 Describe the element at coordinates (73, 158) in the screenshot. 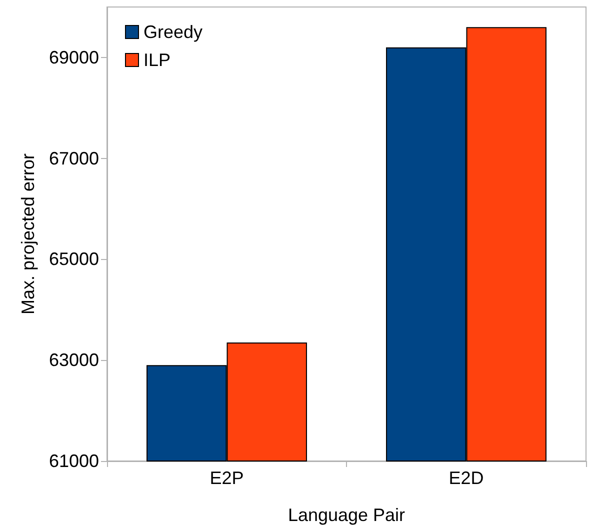

I see `y-tick-label: 67000` at that location.